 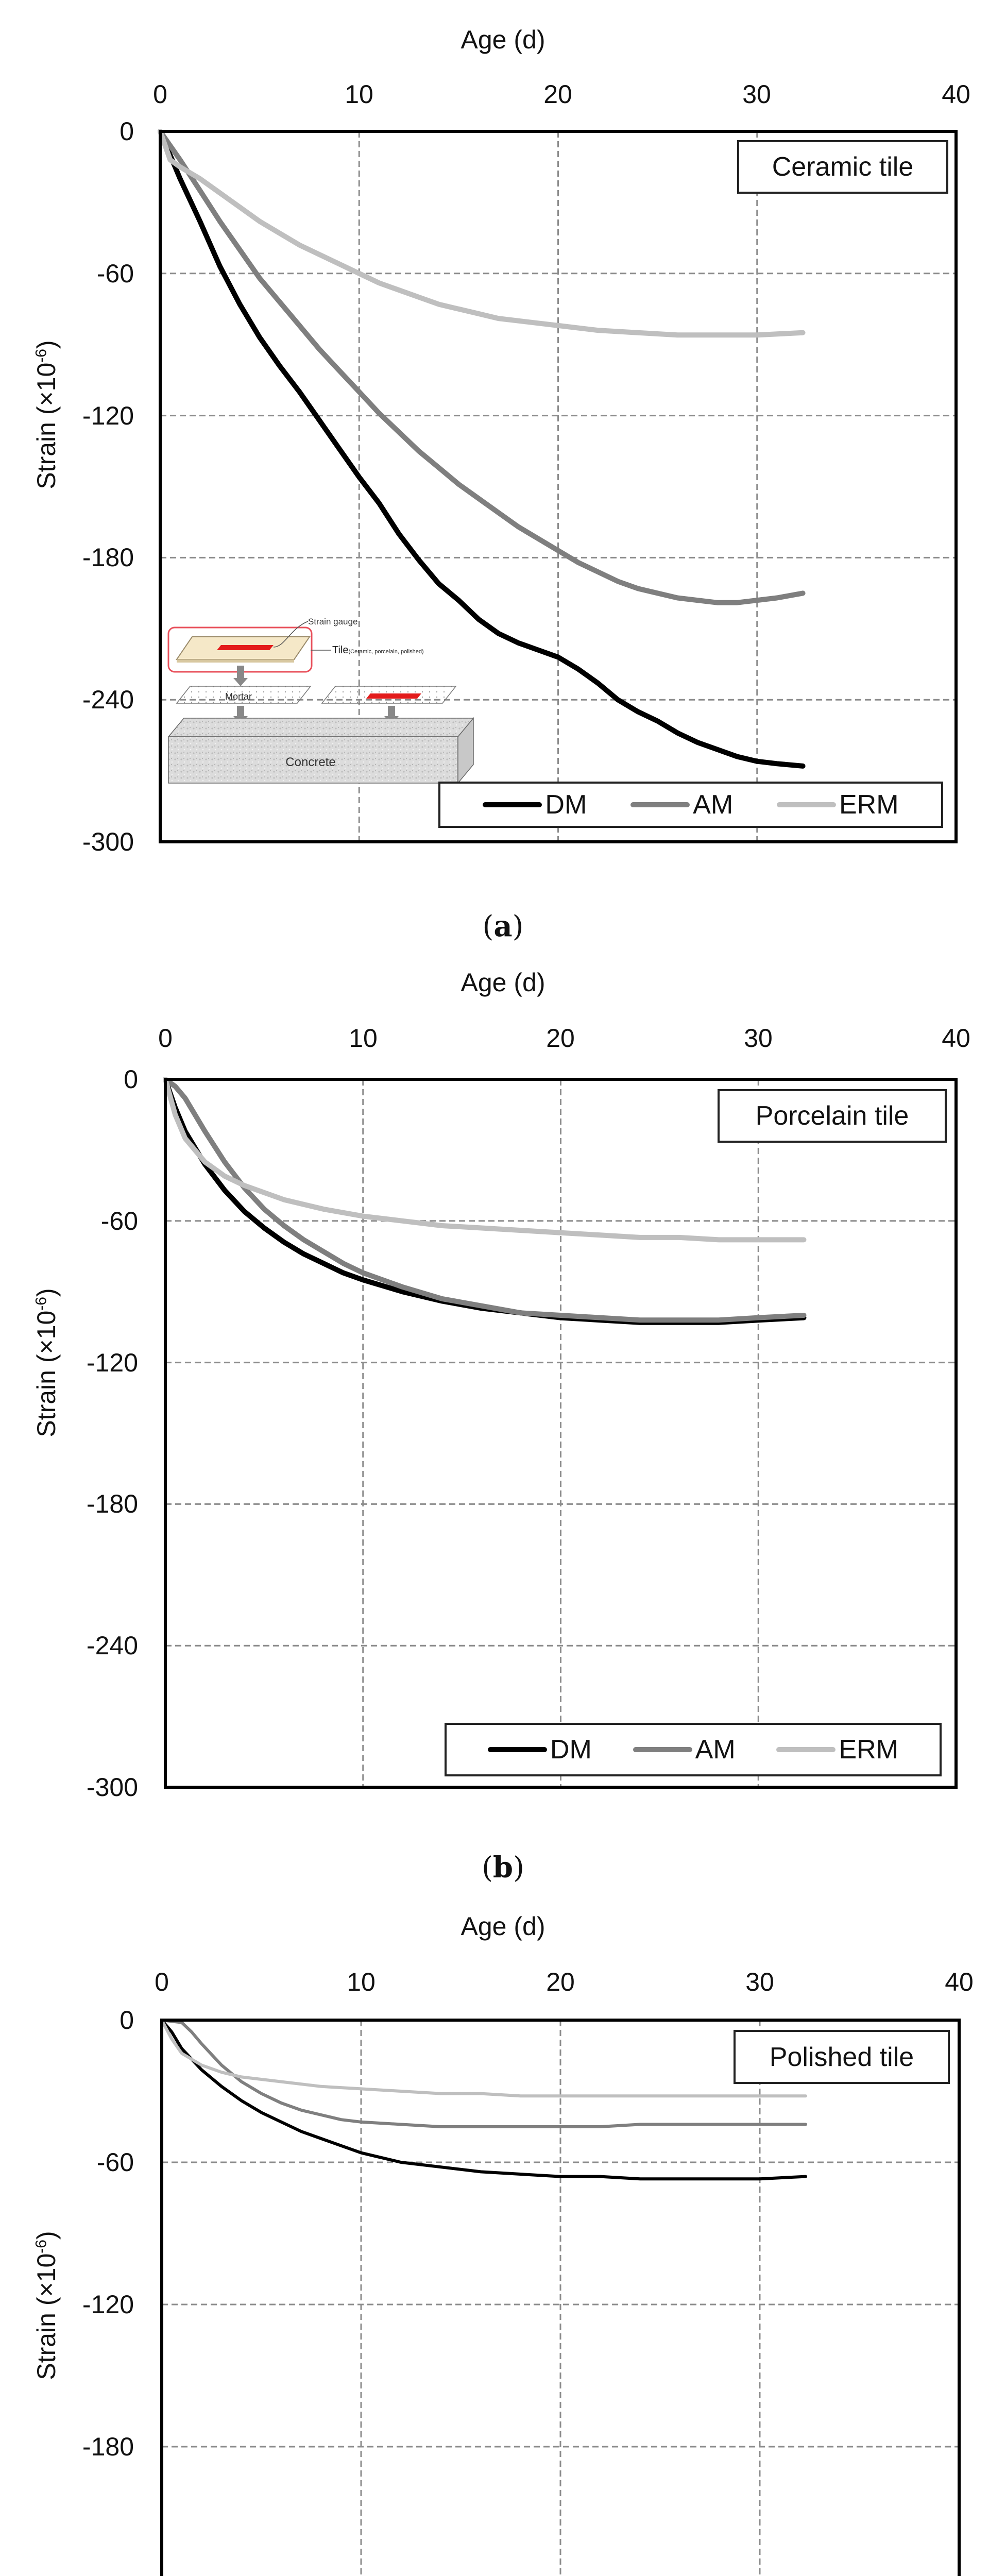 What do you see at coordinates (833, 1116) in the screenshot?
I see `tile-type-label: Porcelain tile` at bounding box center [833, 1116].